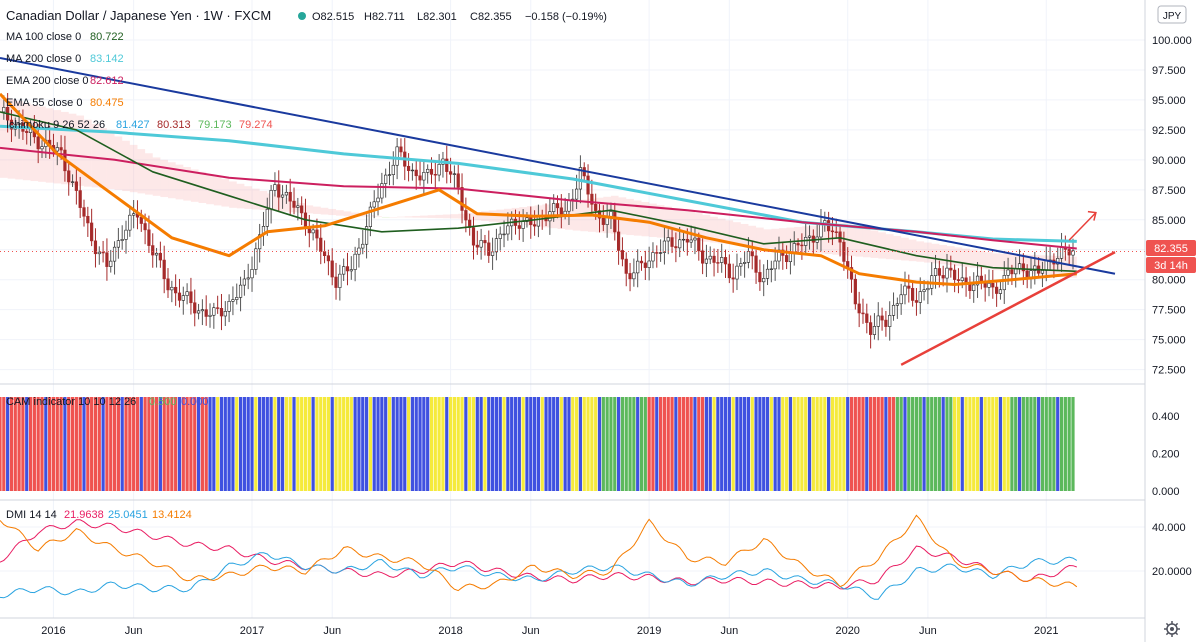  I want to click on ichimoku-legend-label: Ichimoku 9 26 52 26, so click(55, 125).